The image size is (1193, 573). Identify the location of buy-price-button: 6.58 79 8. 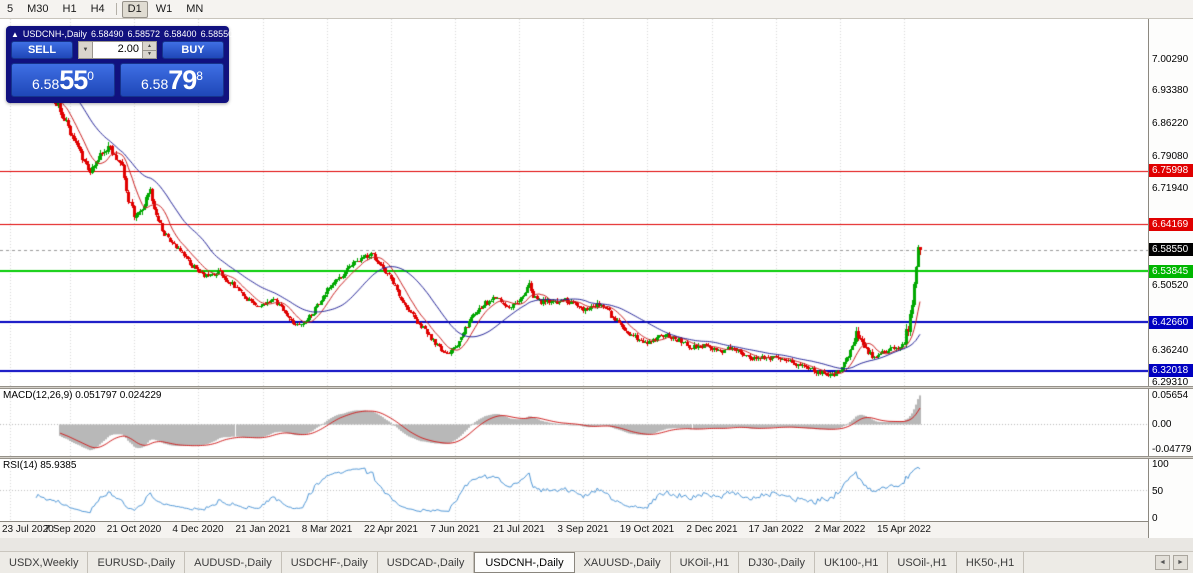
(172, 80).